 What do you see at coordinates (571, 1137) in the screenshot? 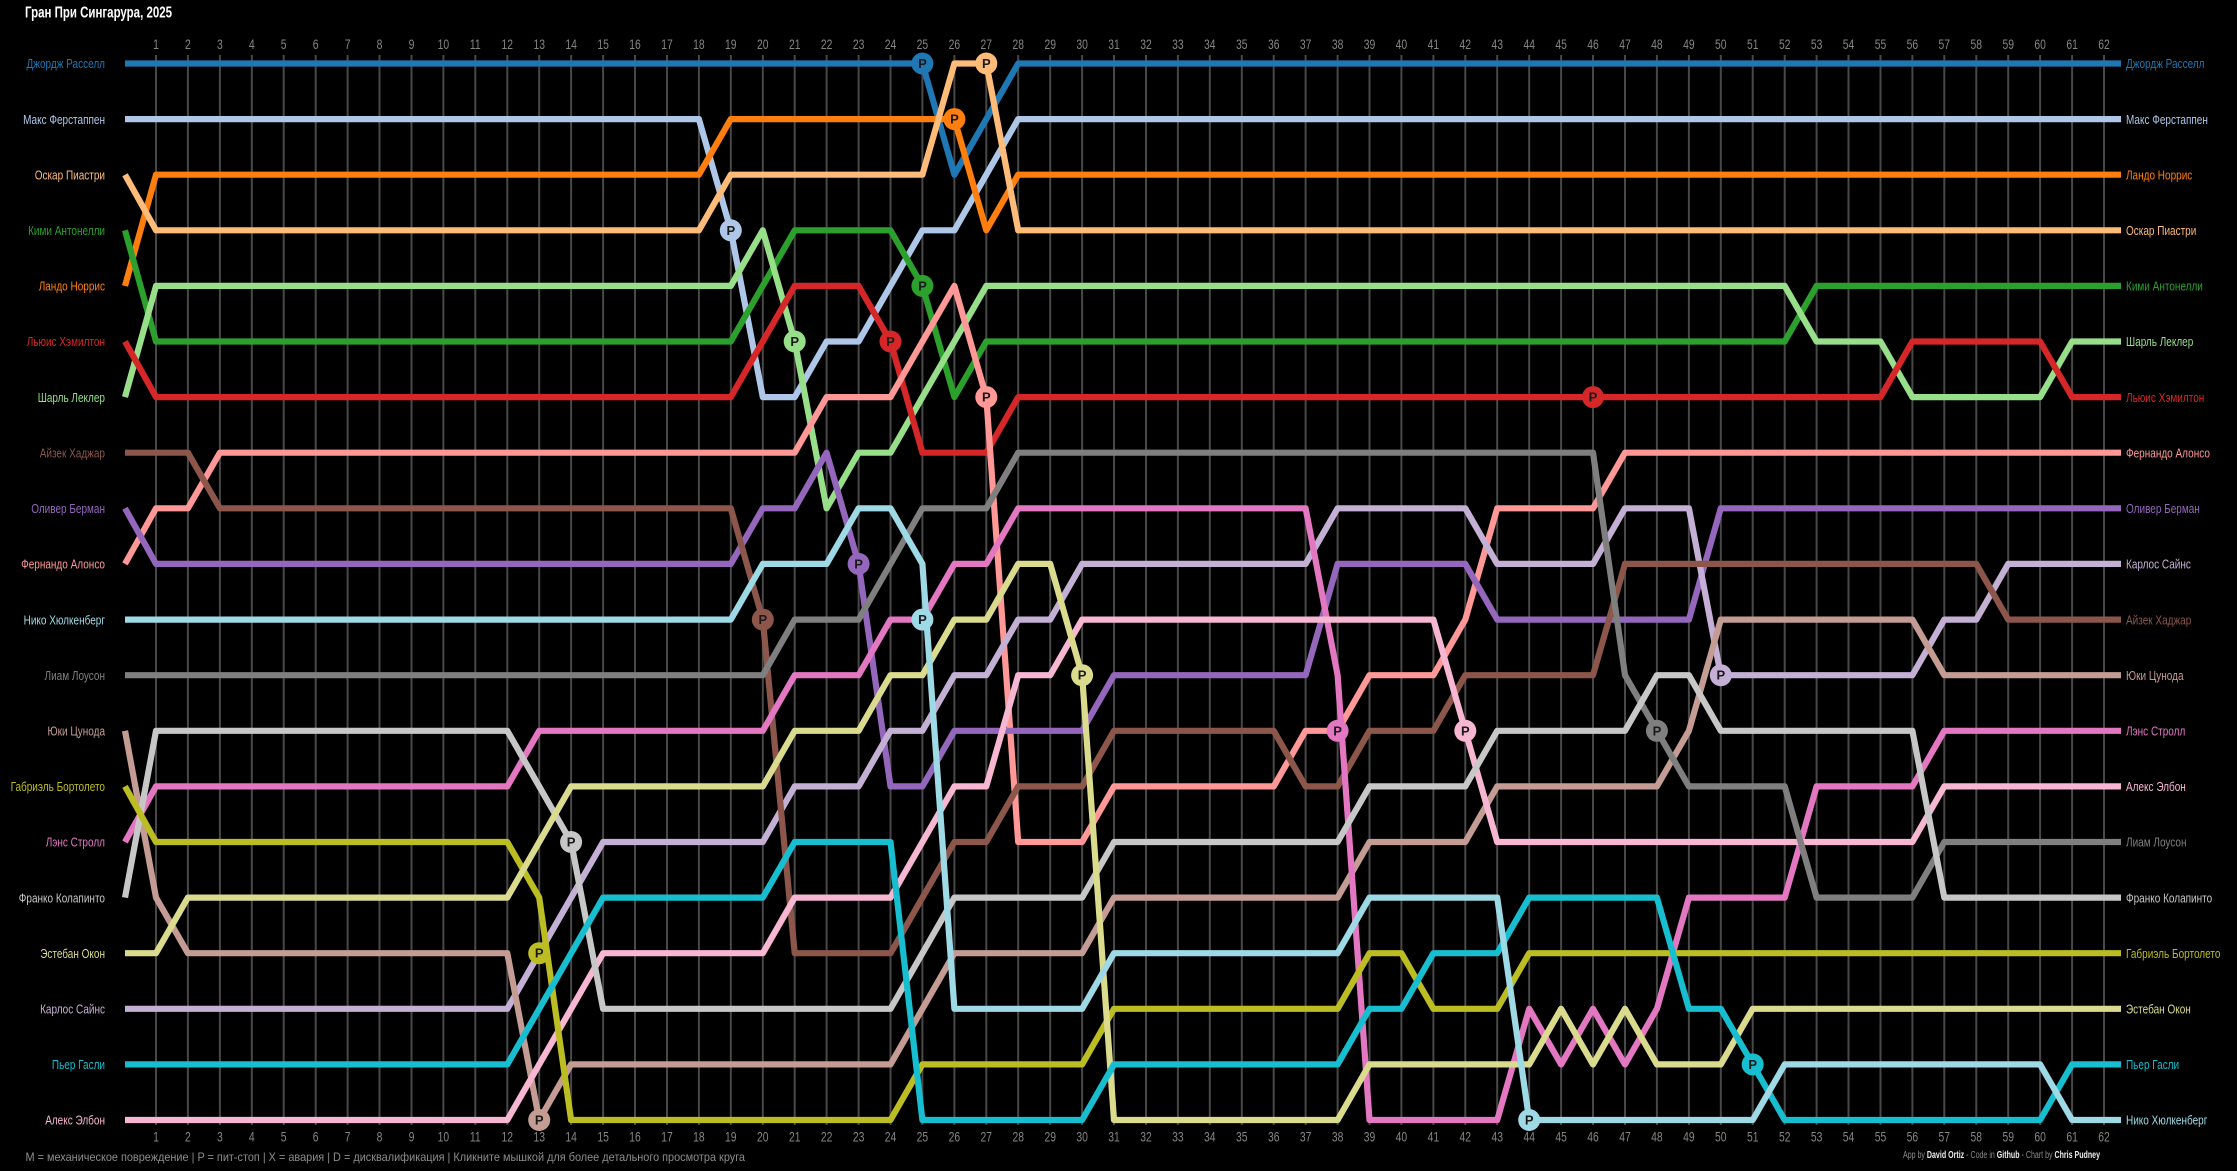
I see `svg-text: 14` at bounding box center [571, 1137].